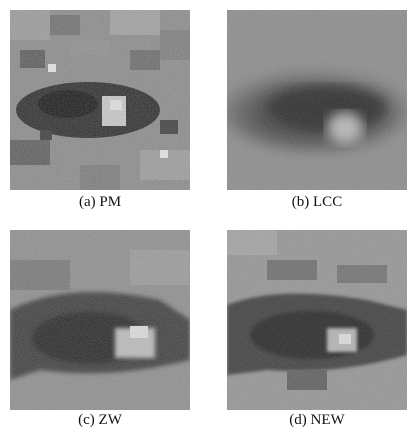  Describe the element at coordinates (100, 202) in the screenshot. I see `caption-pm: (a) PM` at that location.